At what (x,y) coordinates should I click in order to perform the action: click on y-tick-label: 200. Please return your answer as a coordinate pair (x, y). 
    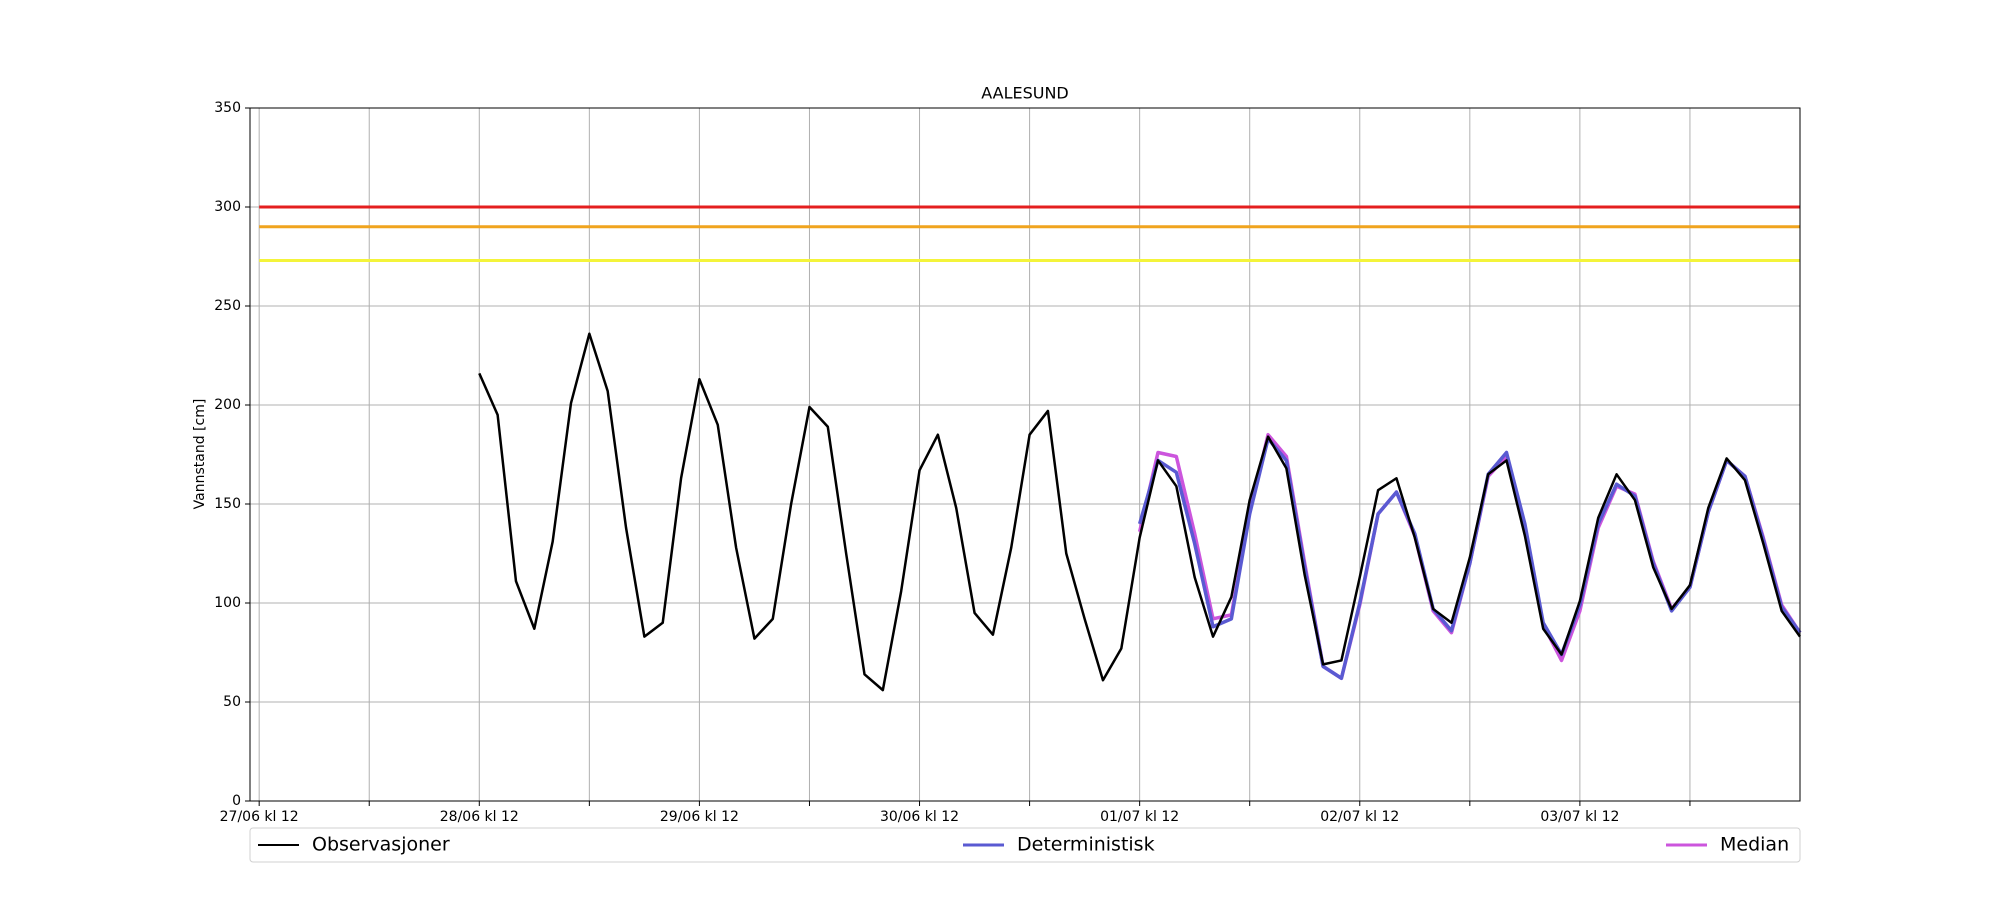
    Looking at the image, I should click on (227, 405).